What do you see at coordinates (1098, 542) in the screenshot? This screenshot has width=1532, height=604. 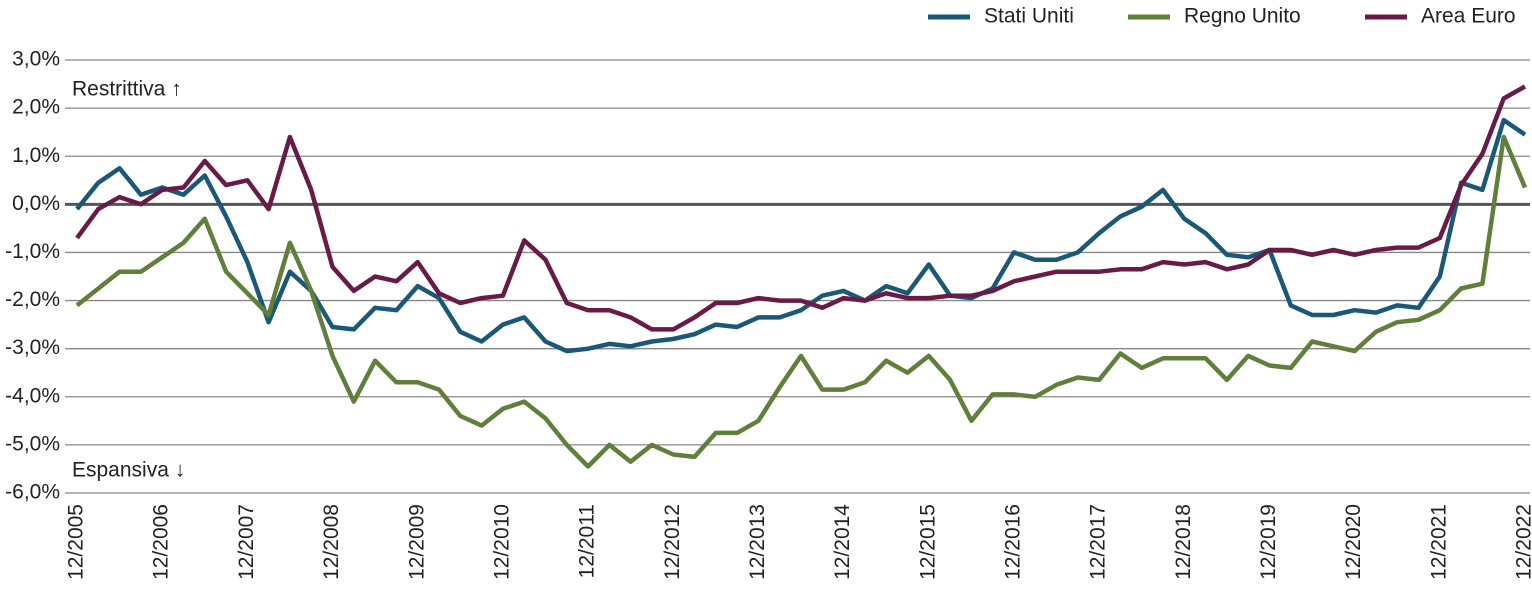 I see `x-tick-label: 12/2017` at bounding box center [1098, 542].